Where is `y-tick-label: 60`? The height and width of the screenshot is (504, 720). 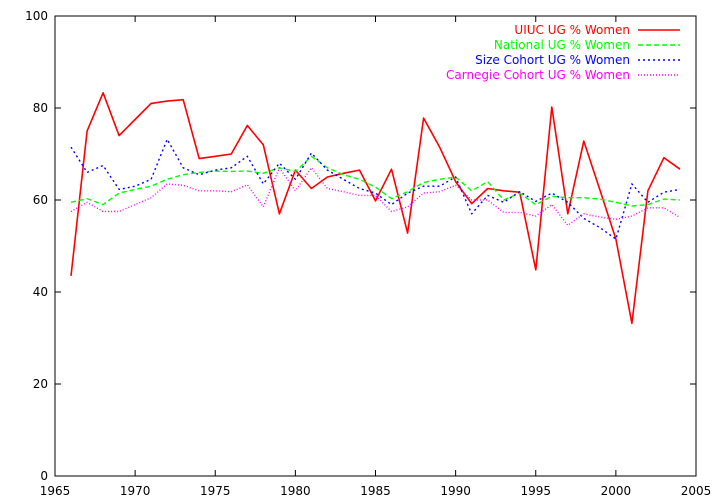
y-tick-label: 60 is located at coordinates (40, 200).